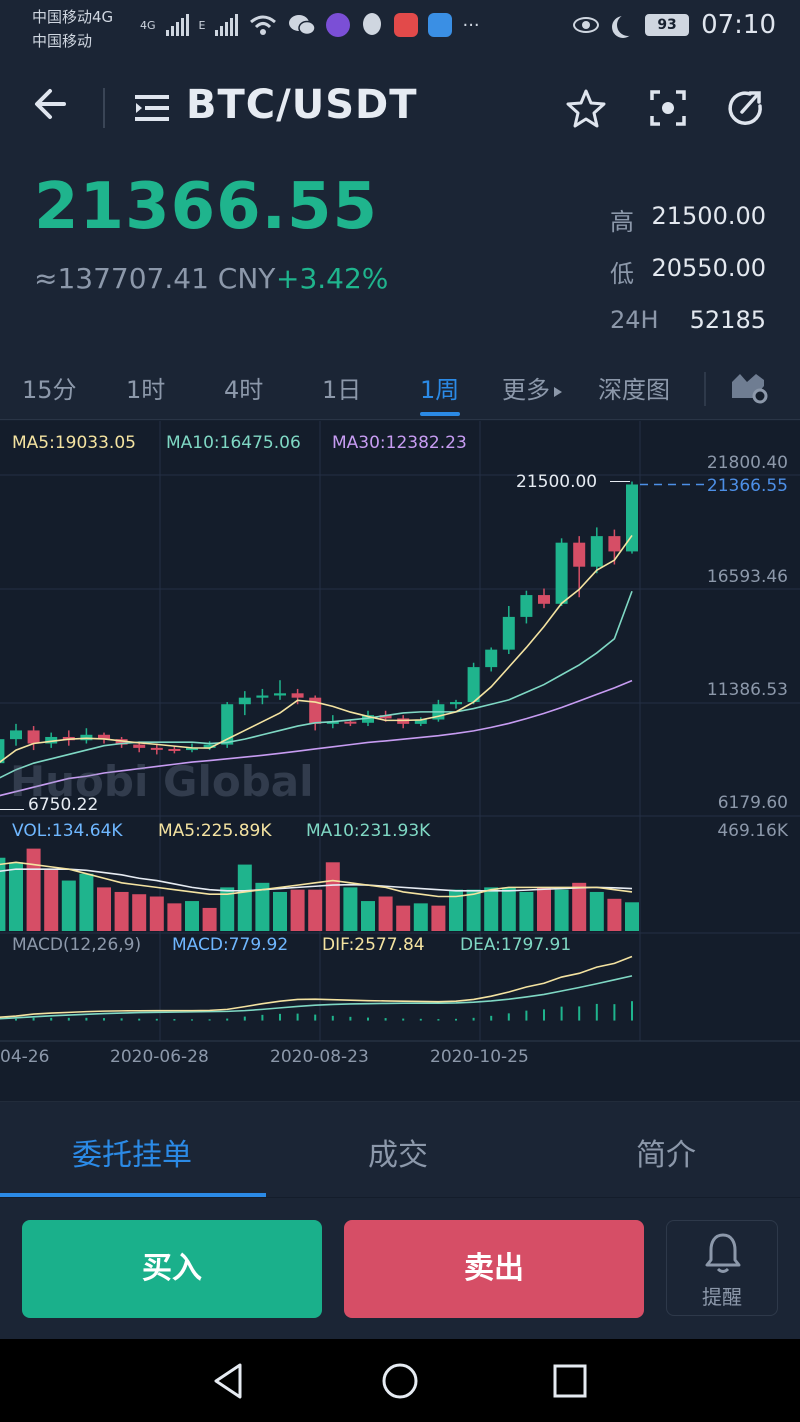 The image size is (800, 1422). Describe the element at coordinates (316, 997) in the screenshot. I see `dea-line` at that location.